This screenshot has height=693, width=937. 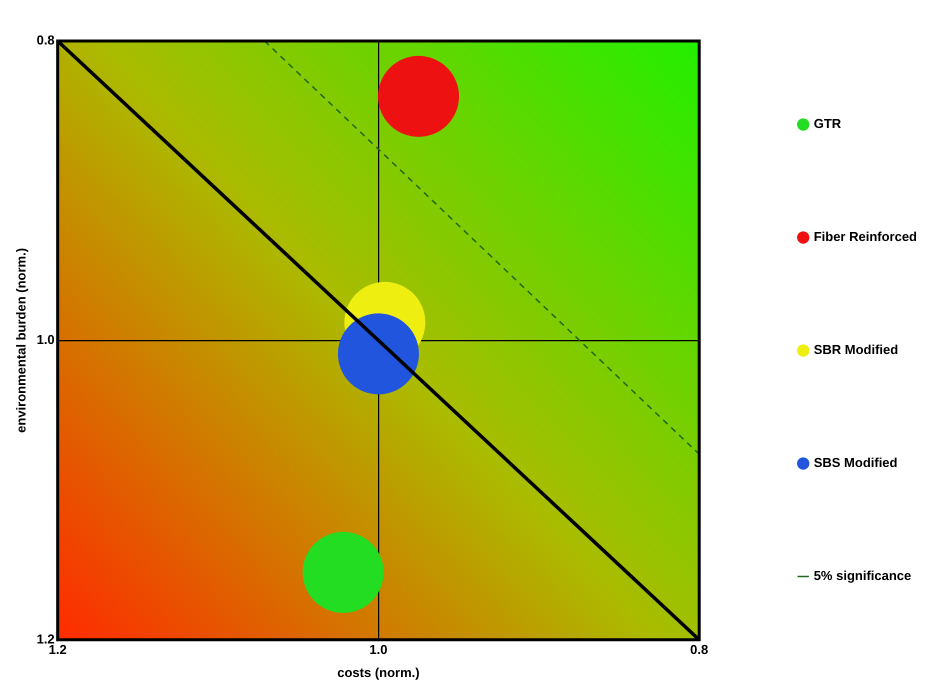 I want to click on legend-label: GTR, so click(x=828, y=124).